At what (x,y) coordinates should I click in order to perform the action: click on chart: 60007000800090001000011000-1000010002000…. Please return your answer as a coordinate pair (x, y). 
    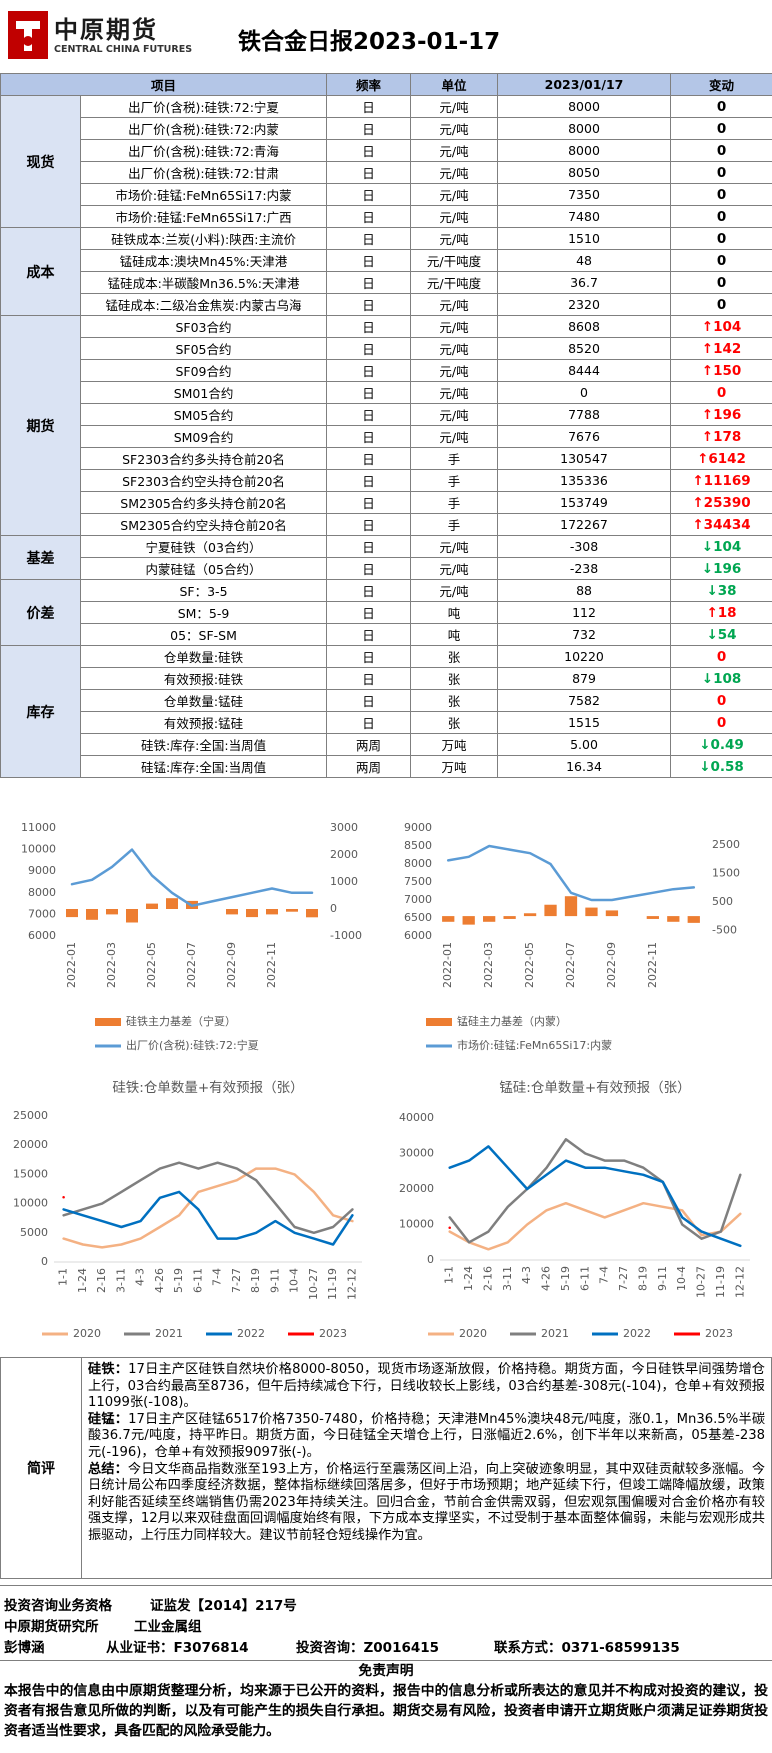
    Looking at the image, I should click on (191, 935).